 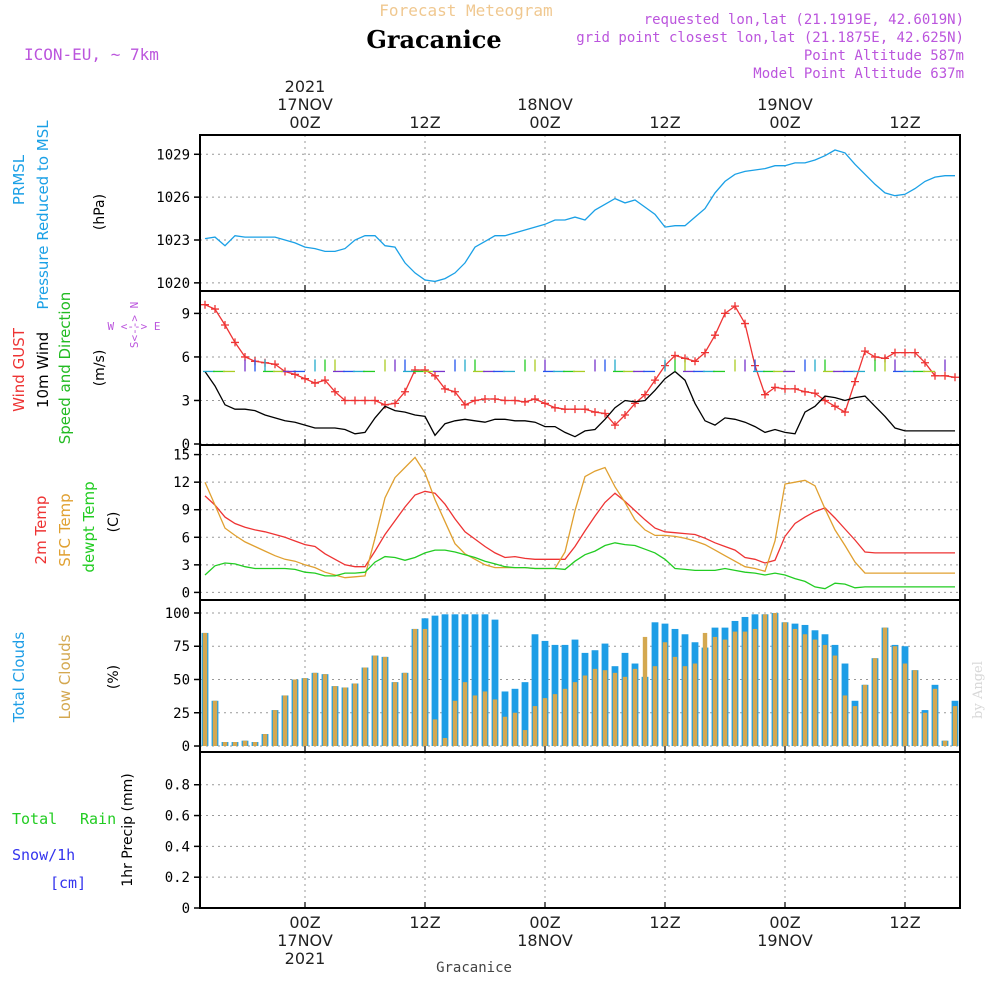 I want to click on y-tick-label: 1029, so click(x=173, y=155).